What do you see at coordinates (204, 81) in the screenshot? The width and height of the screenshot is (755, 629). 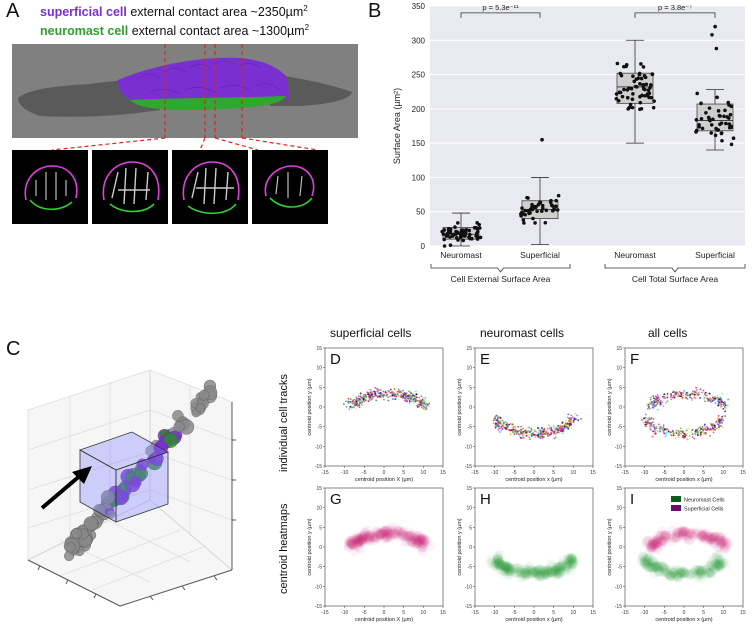 I see `superficial-cells-mass` at bounding box center [204, 81].